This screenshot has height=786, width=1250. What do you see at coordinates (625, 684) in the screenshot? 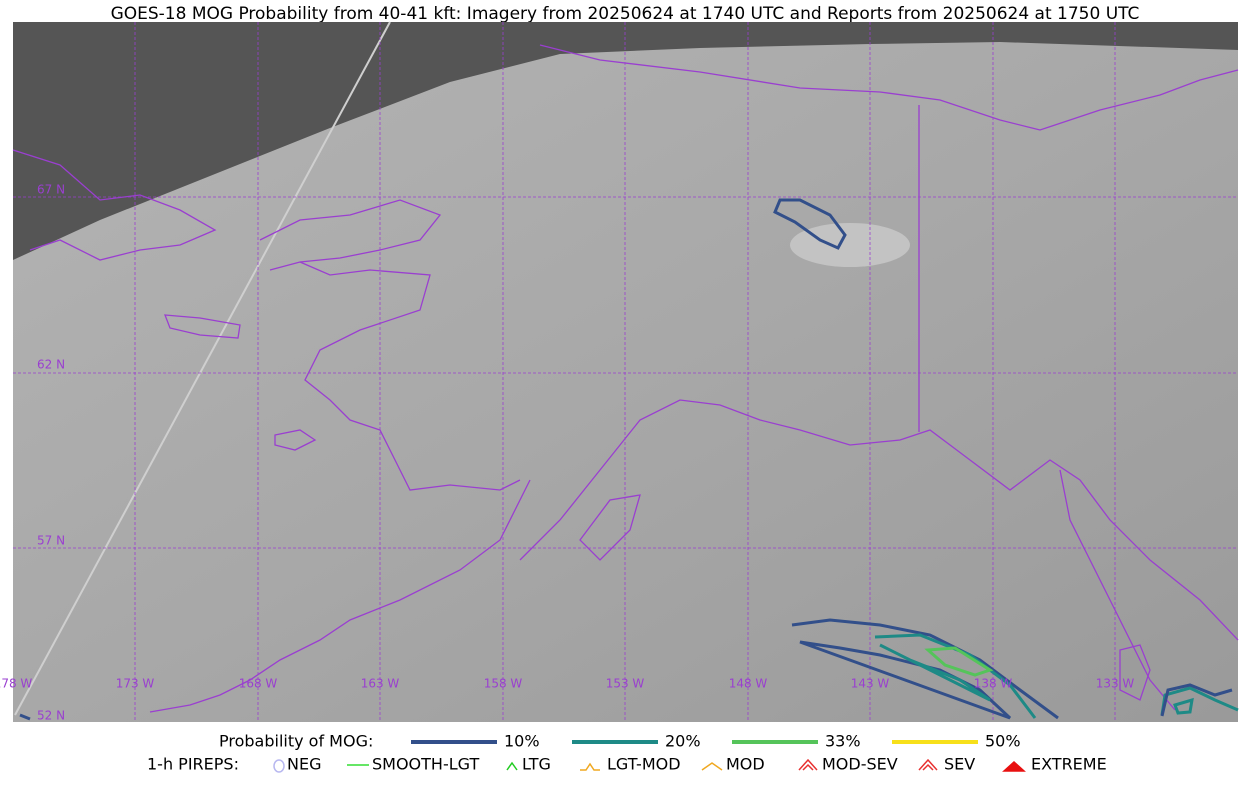
I see `longitude-label: 153 W` at bounding box center [625, 684].